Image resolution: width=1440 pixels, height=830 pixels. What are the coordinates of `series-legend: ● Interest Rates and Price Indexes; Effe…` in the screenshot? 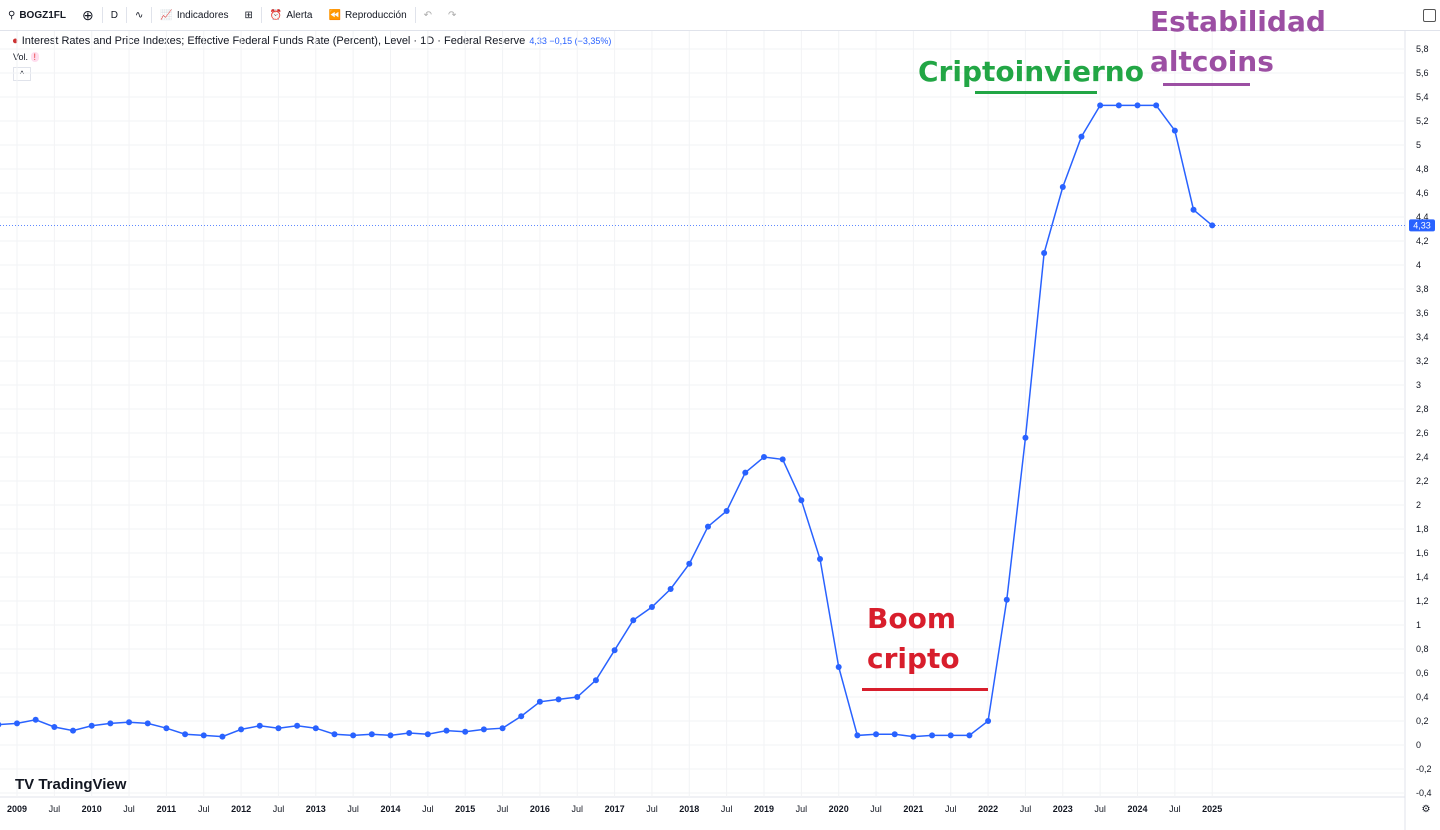 It's located at (311, 41).